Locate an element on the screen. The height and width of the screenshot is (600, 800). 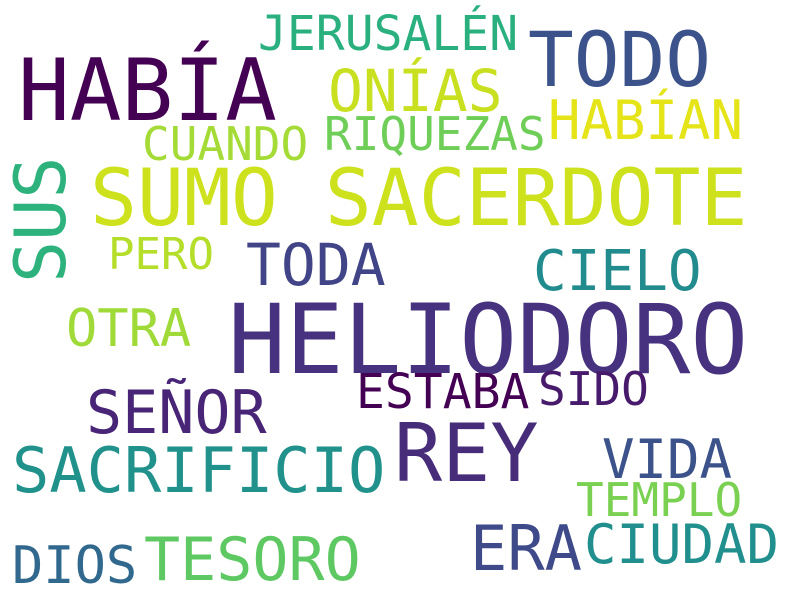
word-otra: OTRA is located at coordinates (129, 329).